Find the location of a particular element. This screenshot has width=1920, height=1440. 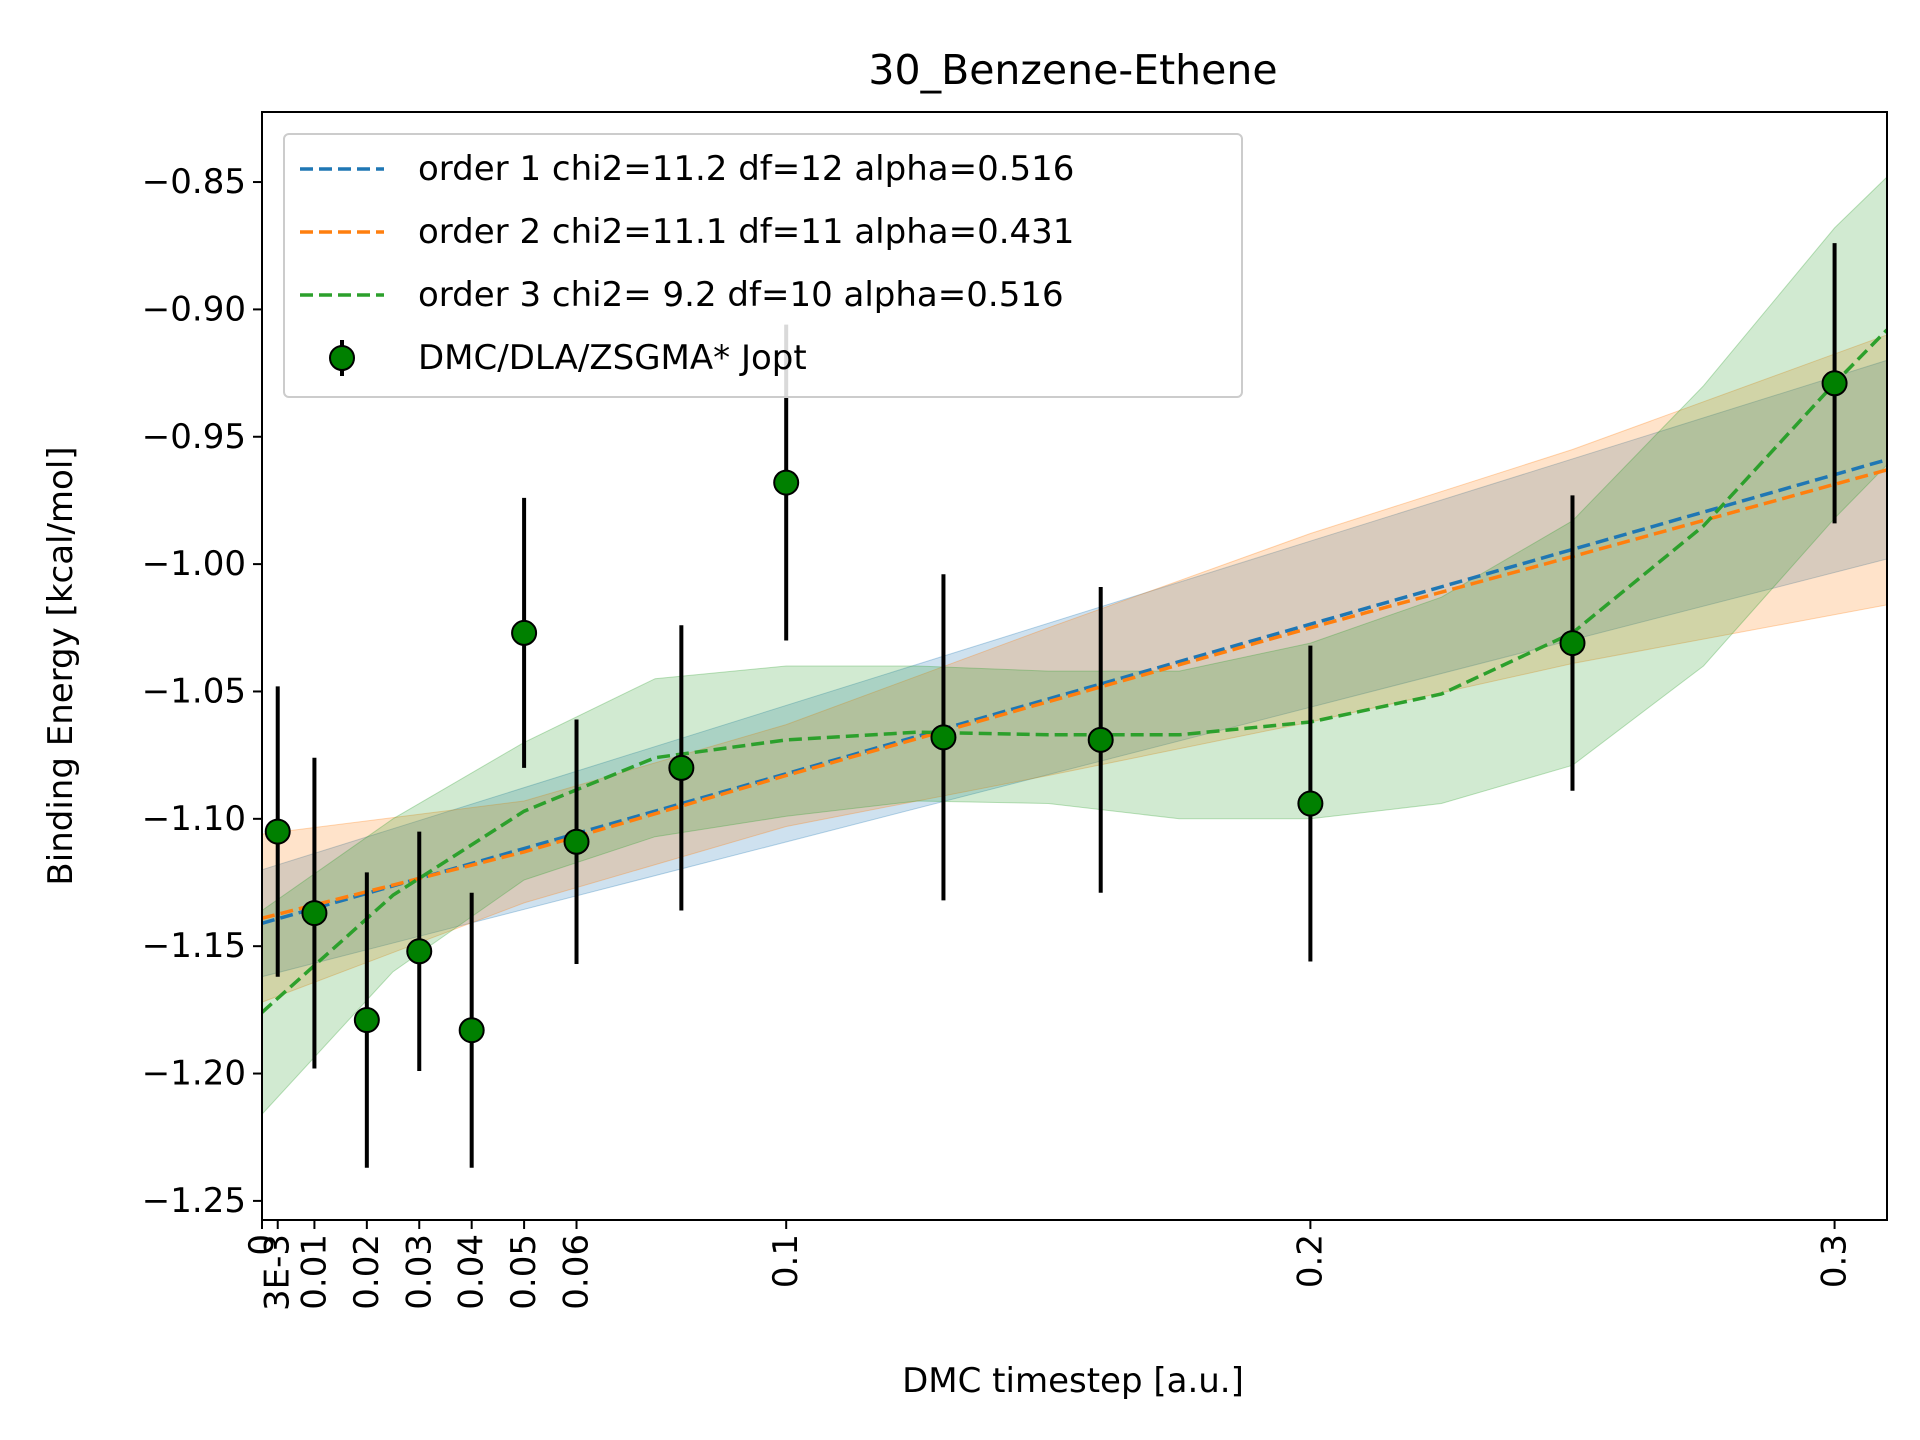

y-tick-label: −1.15 is located at coordinates (194, 946).